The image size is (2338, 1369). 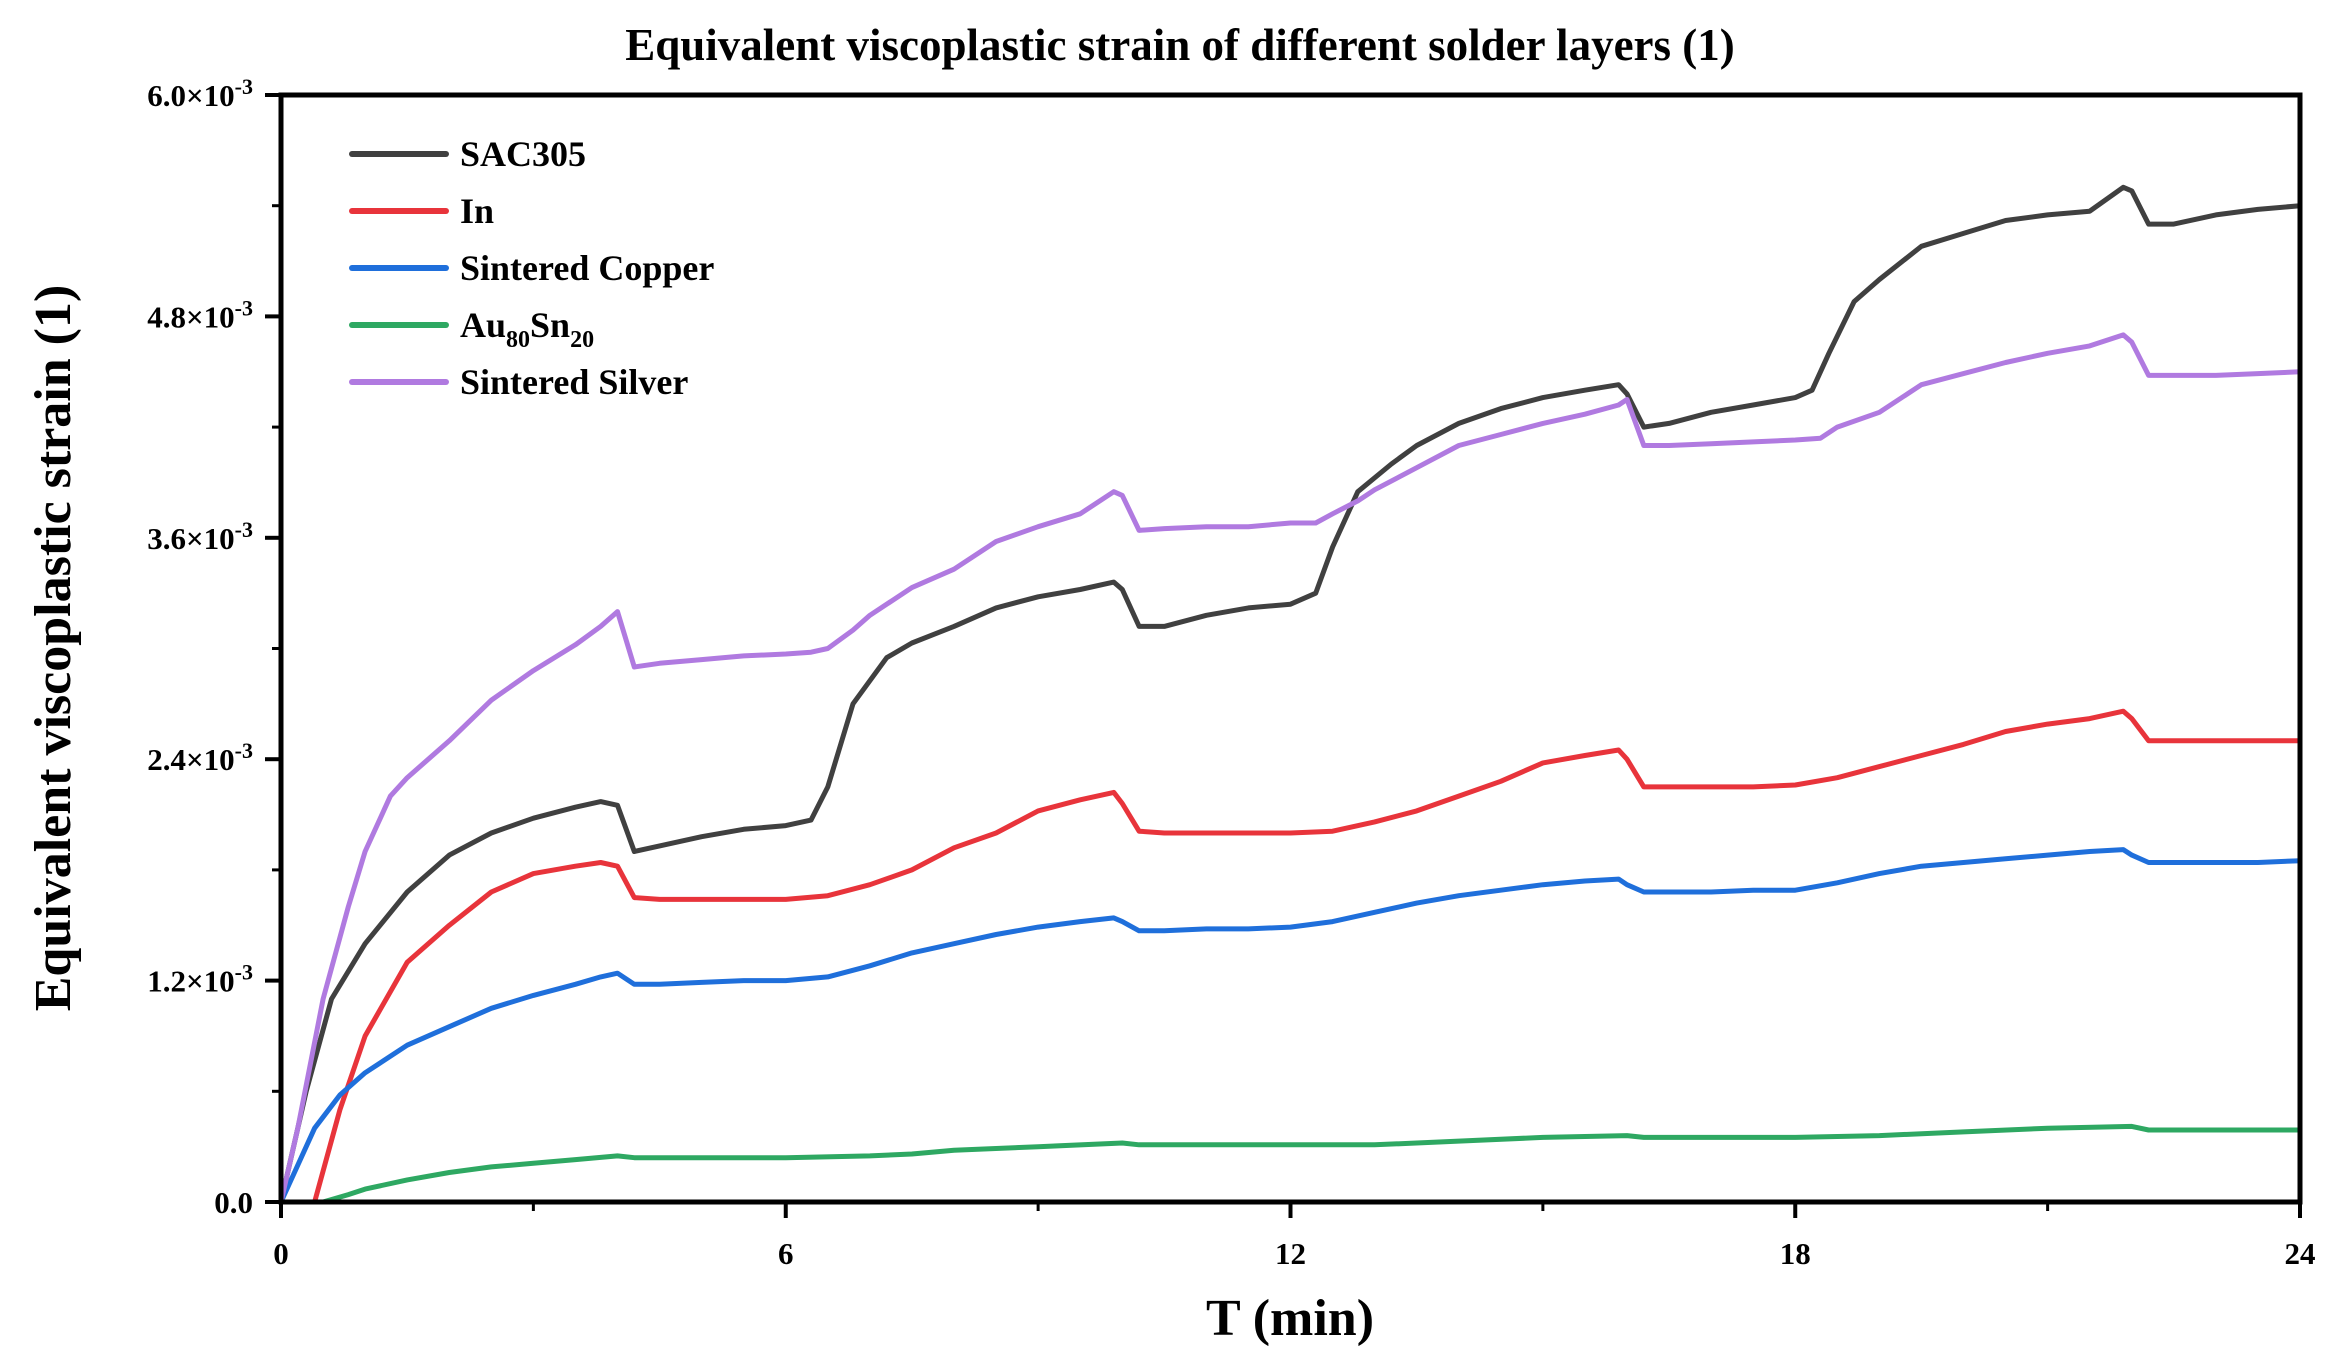 What do you see at coordinates (527, 329) in the screenshot?
I see `legend-label-au80sn20: Au80Sn20` at bounding box center [527, 329].